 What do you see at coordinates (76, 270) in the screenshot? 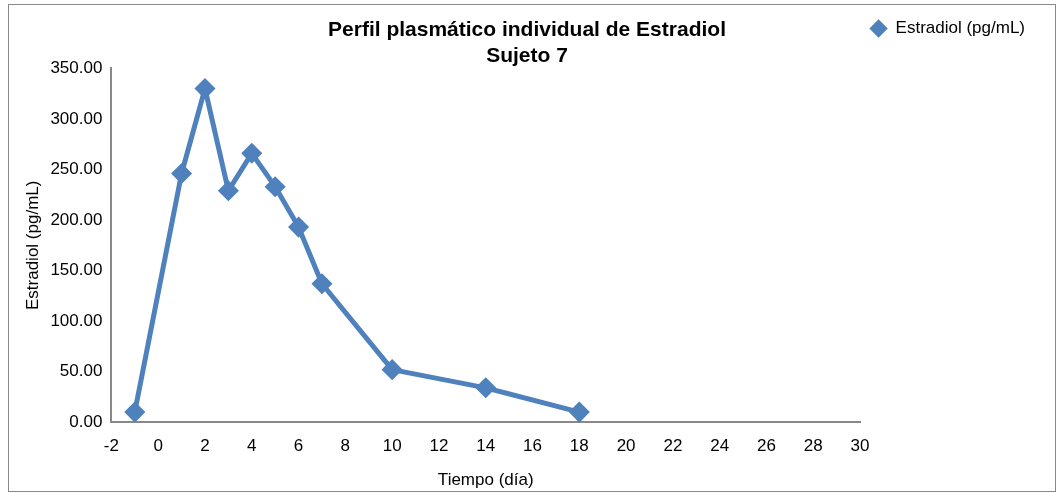
I see `y-tick-label: 150.00` at bounding box center [76, 270].